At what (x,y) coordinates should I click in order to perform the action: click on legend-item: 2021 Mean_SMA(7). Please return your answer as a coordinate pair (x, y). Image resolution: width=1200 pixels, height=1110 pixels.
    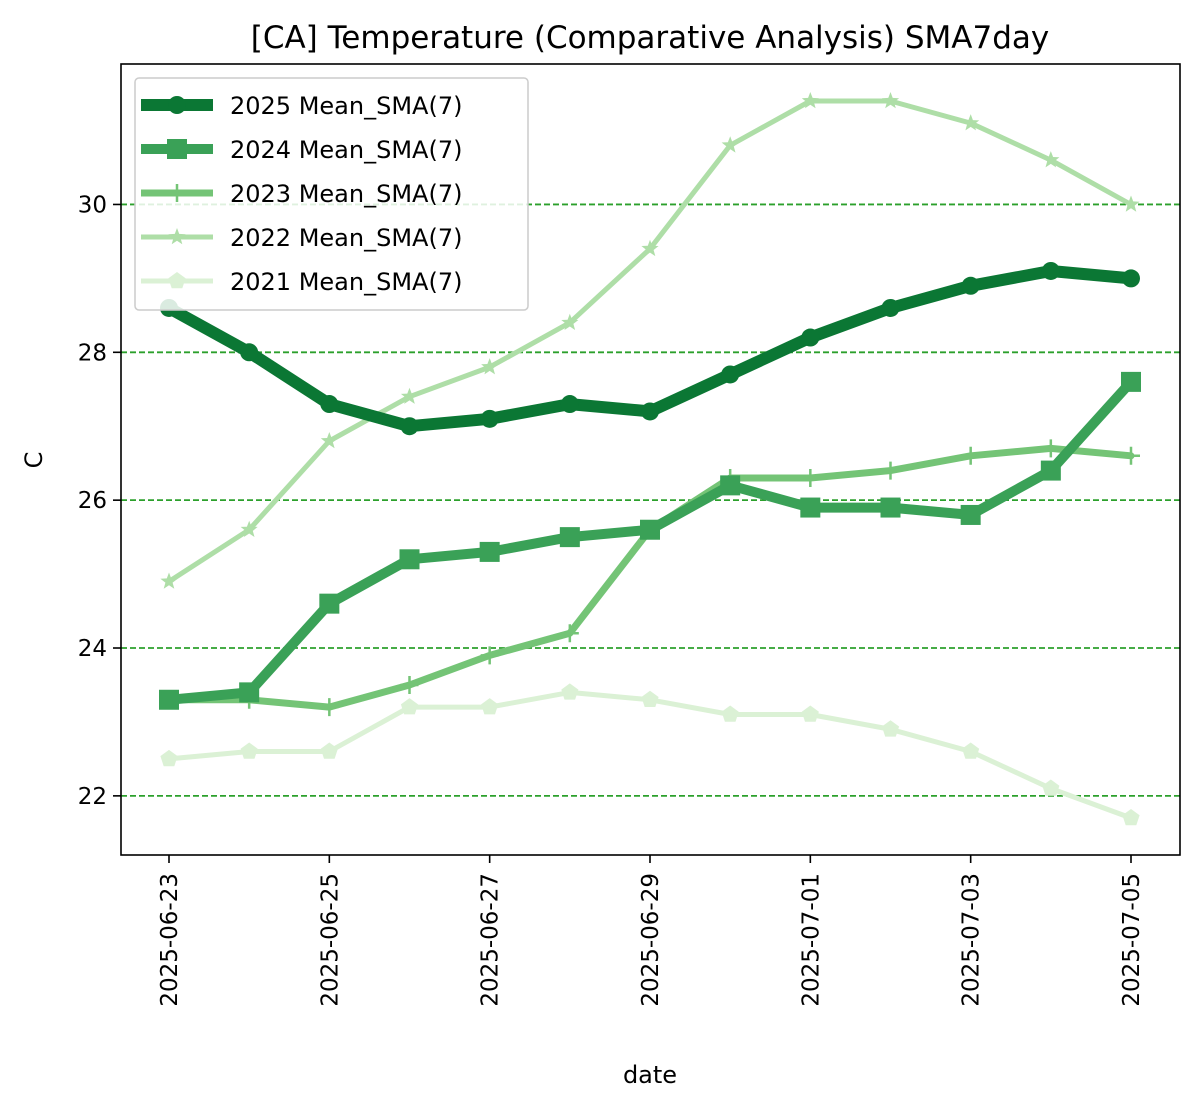
    Looking at the image, I should click on (301, 282).